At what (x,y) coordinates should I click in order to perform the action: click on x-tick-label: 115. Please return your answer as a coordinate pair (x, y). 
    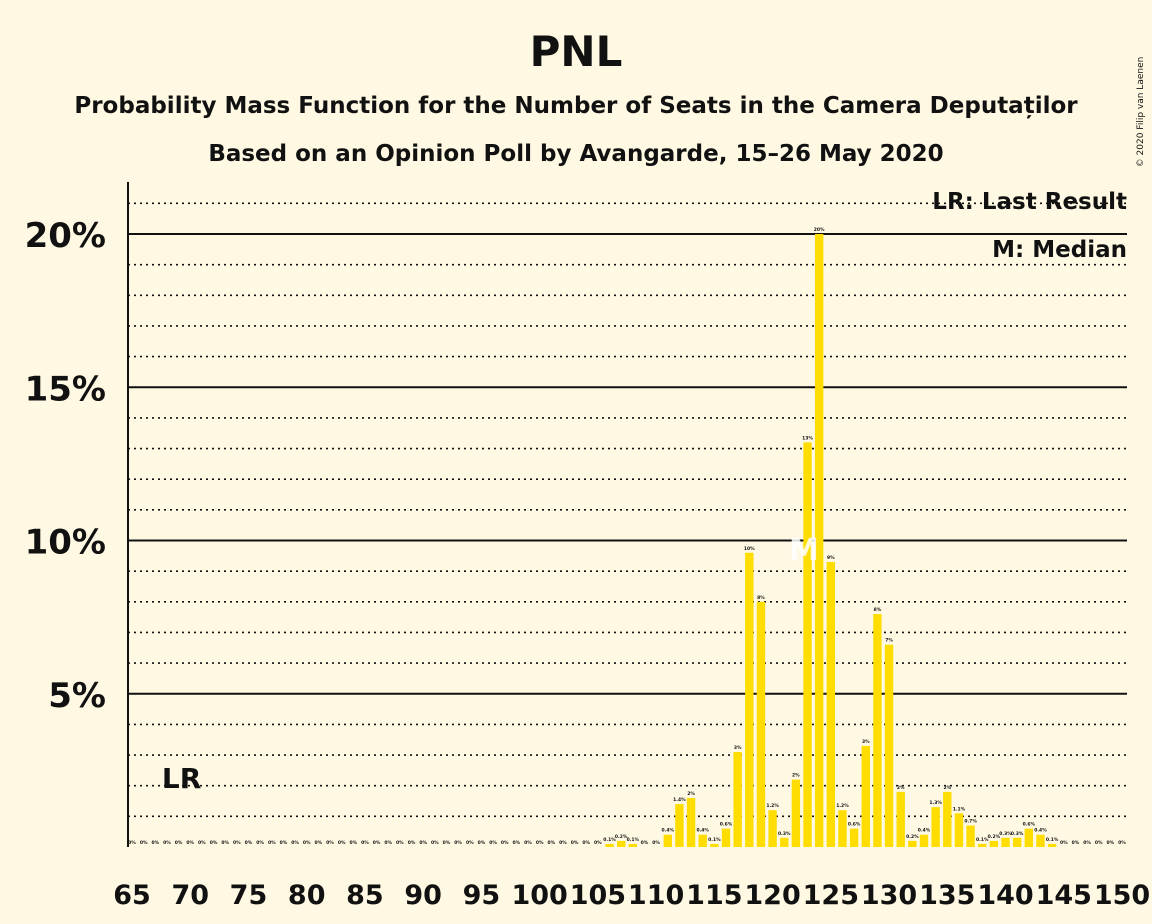
    Looking at the image, I should click on (714, 895).